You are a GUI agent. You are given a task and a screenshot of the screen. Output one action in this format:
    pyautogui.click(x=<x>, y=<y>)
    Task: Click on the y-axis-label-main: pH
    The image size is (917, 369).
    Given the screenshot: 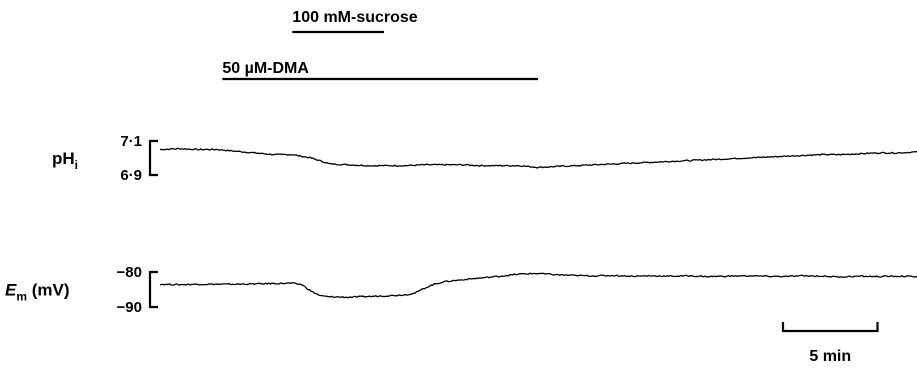 What is the action you would take?
    pyautogui.click(x=63, y=158)
    